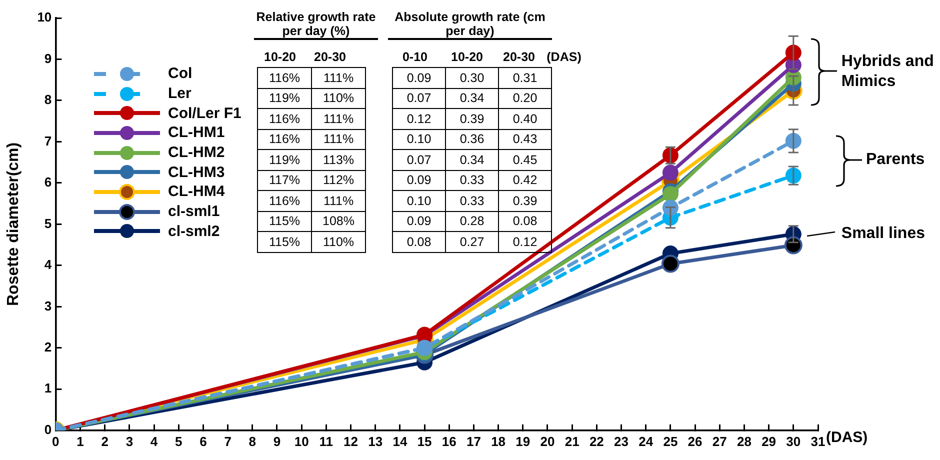 Image resolution: width=940 pixels, height=460 pixels. What do you see at coordinates (180, 93) in the screenshot?
I see `legend-label: Ler` at bounding box center [180, 93].